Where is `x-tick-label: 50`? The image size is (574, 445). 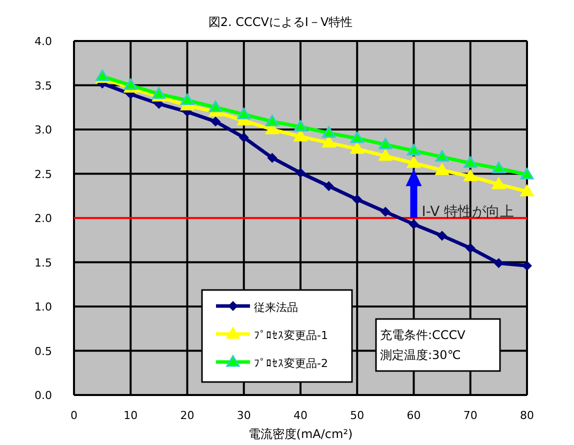
x-tick-label: 50 is located at coordinates (357, 415).